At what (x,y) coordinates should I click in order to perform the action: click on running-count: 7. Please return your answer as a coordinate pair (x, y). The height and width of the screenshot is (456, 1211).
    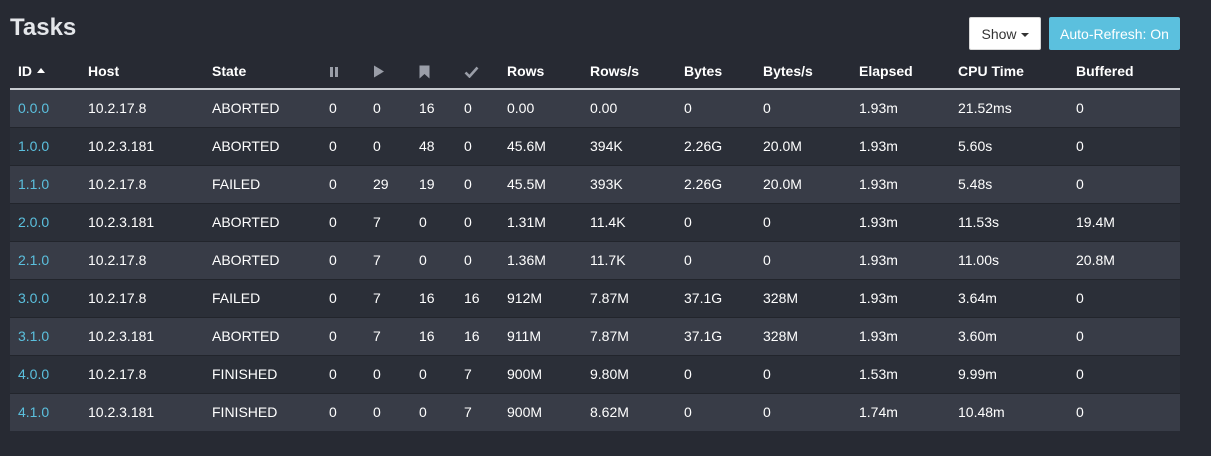
    Looking at the image, I should click on (388, 297).